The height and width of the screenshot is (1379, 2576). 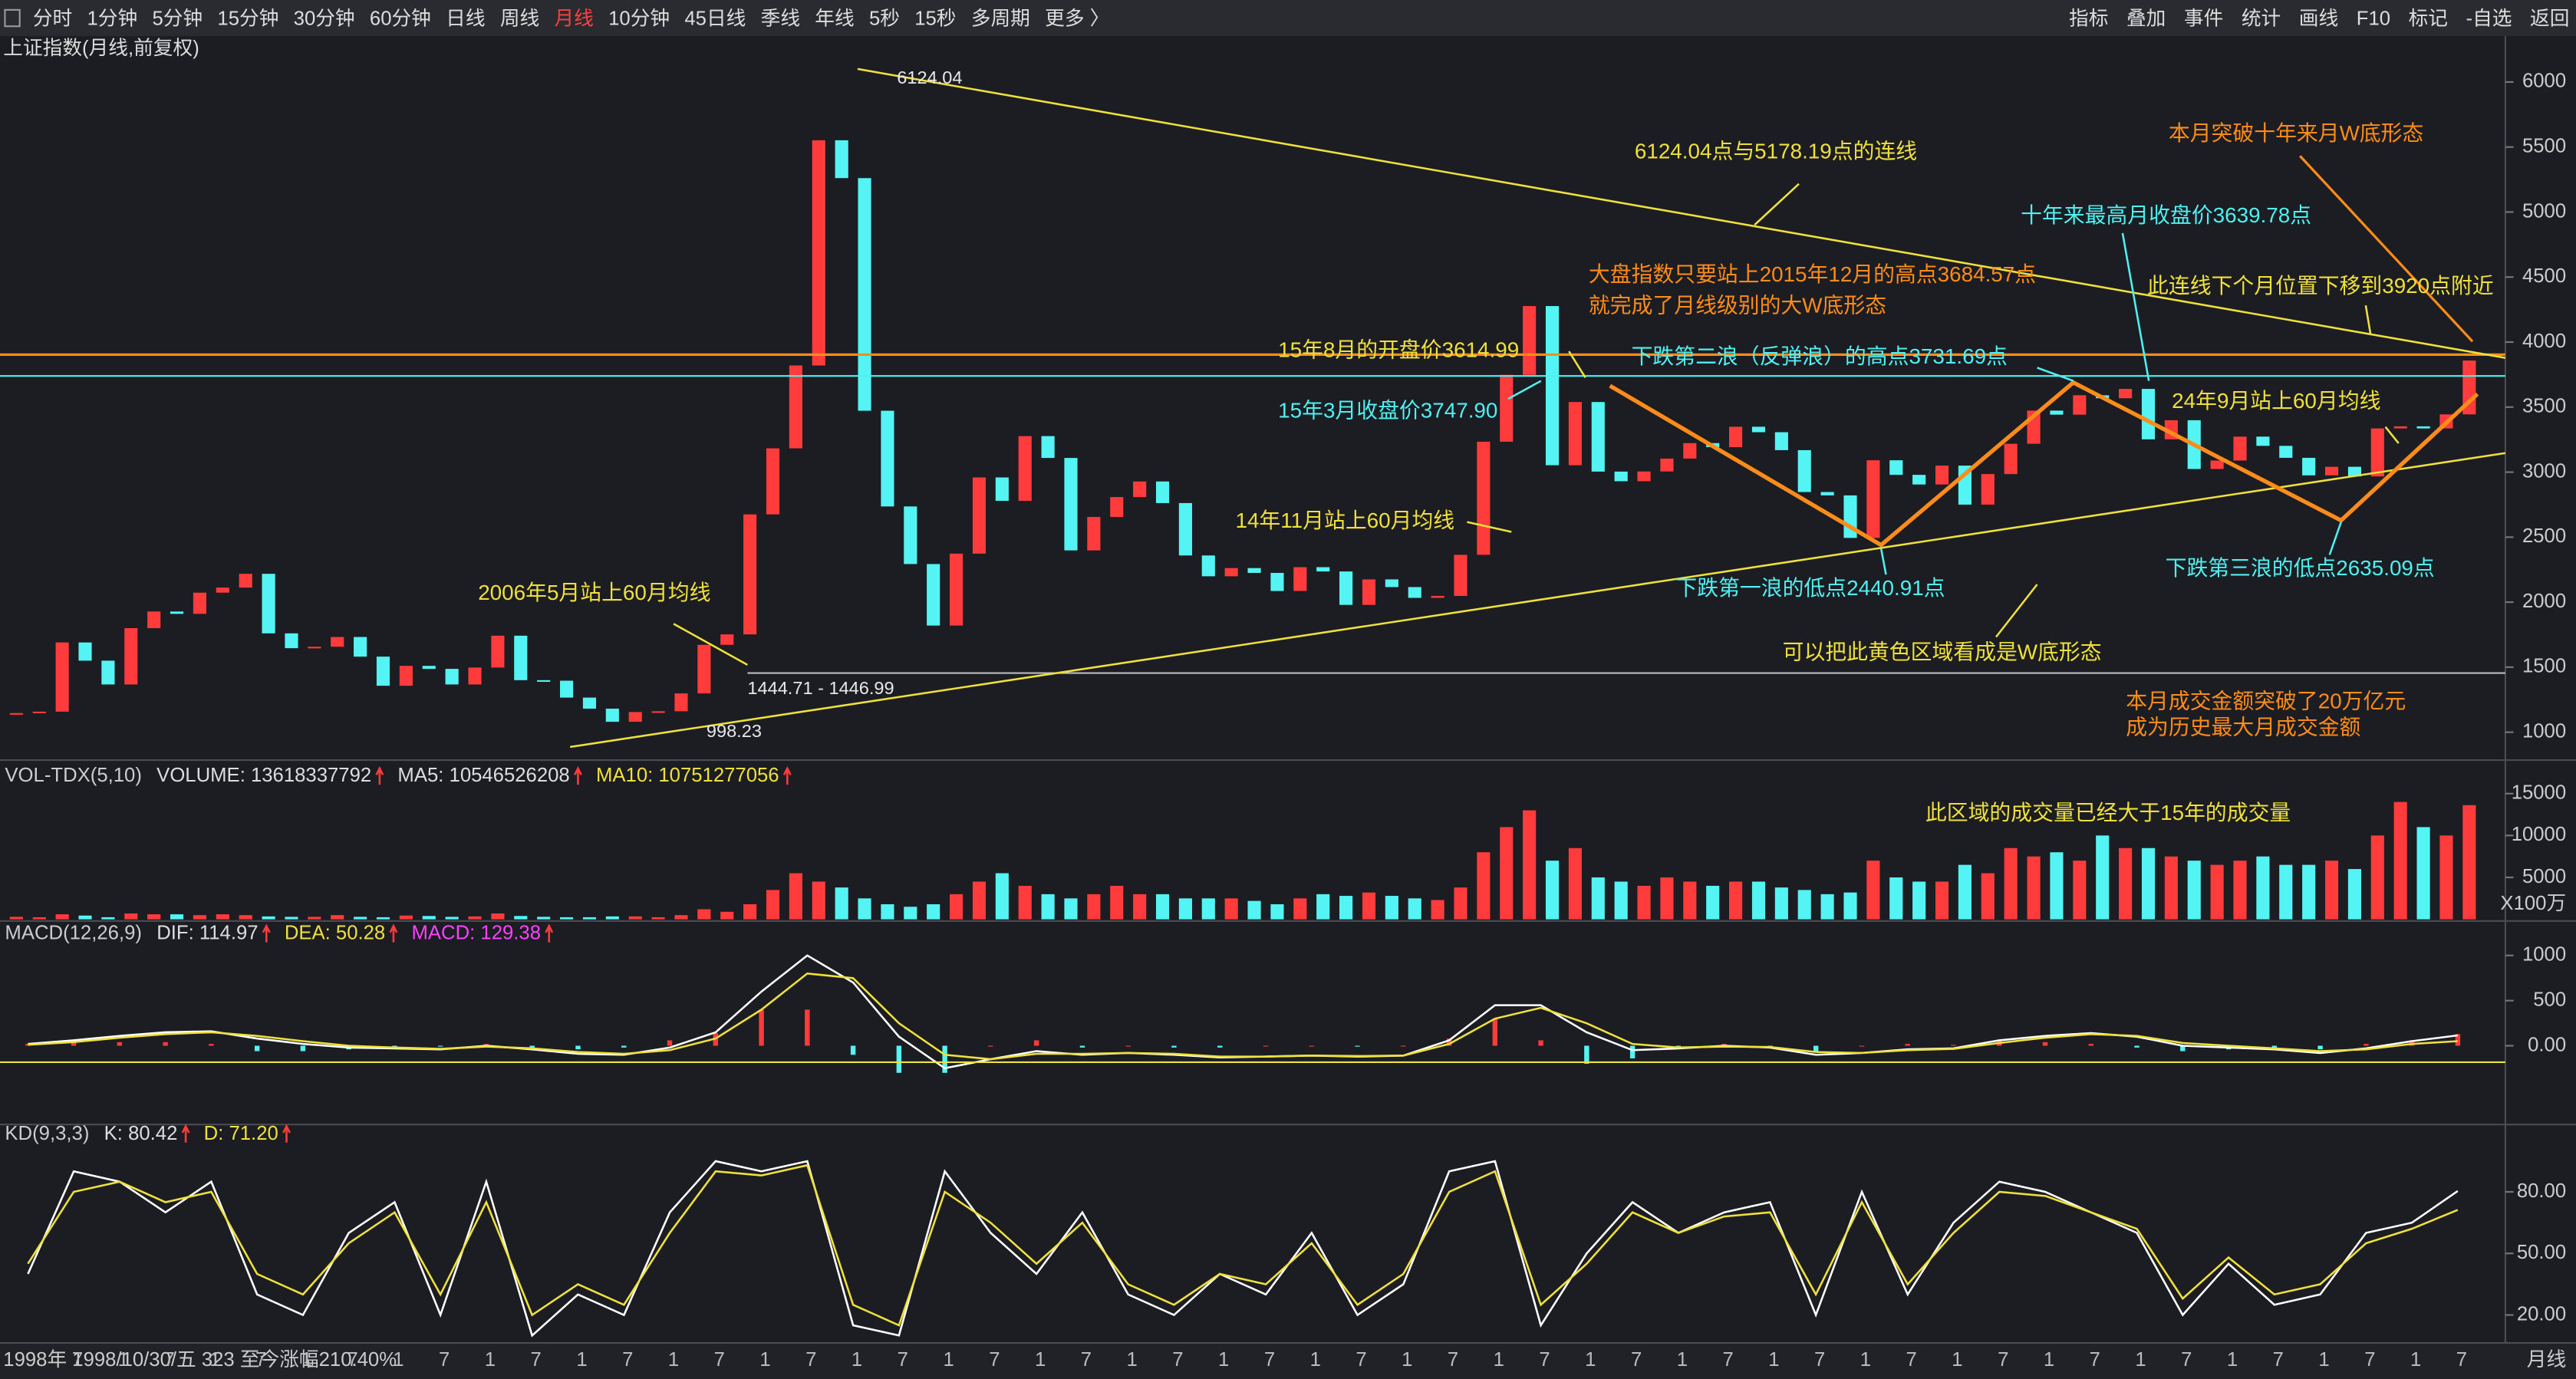 What do you see at coordinates (519, 18) in the screenshot?
I see `toolbar-item: 周线` at bounding box center [519, 18].